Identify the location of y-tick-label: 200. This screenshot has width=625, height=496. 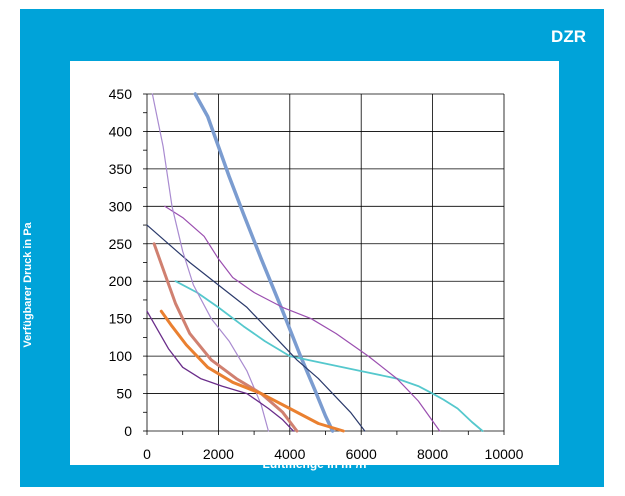
(121, 281).